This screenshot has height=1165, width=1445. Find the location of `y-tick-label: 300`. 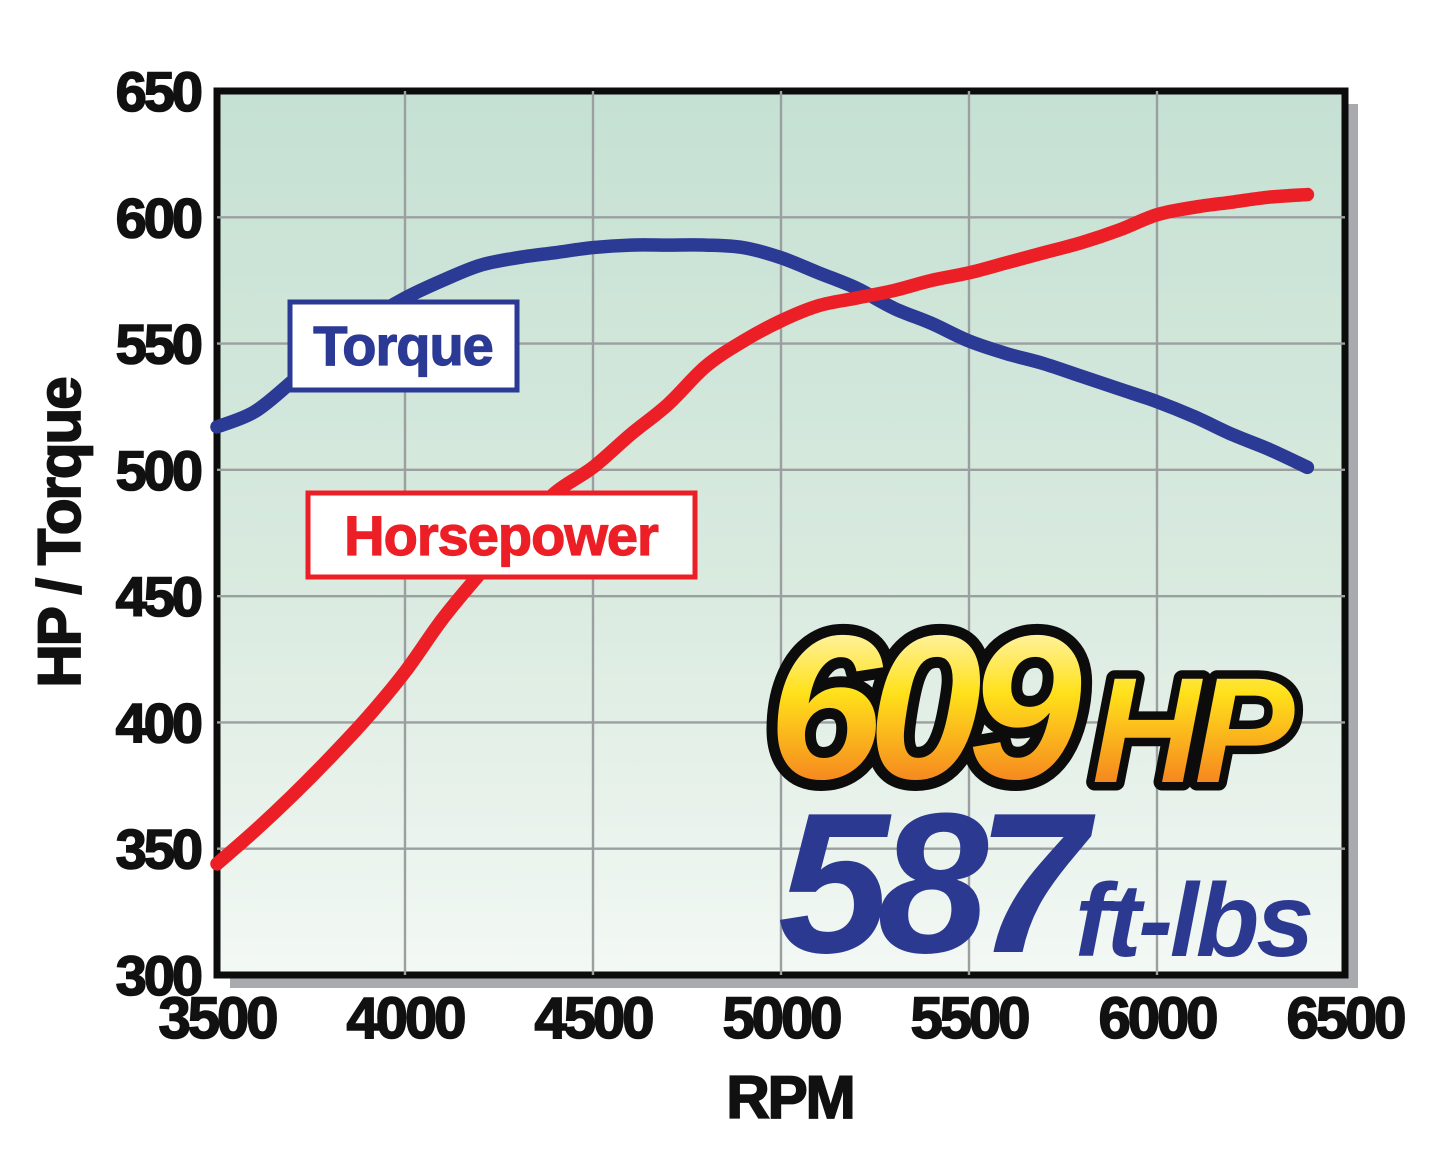

y-tick-label: 300 is located at coordinates (158, 975).